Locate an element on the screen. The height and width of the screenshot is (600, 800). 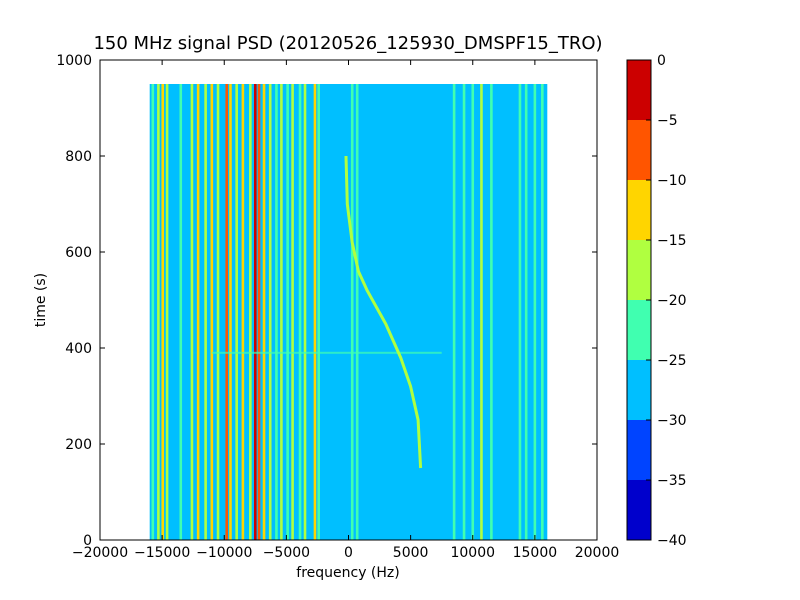
colorbar is located at coordinates (639, 300).